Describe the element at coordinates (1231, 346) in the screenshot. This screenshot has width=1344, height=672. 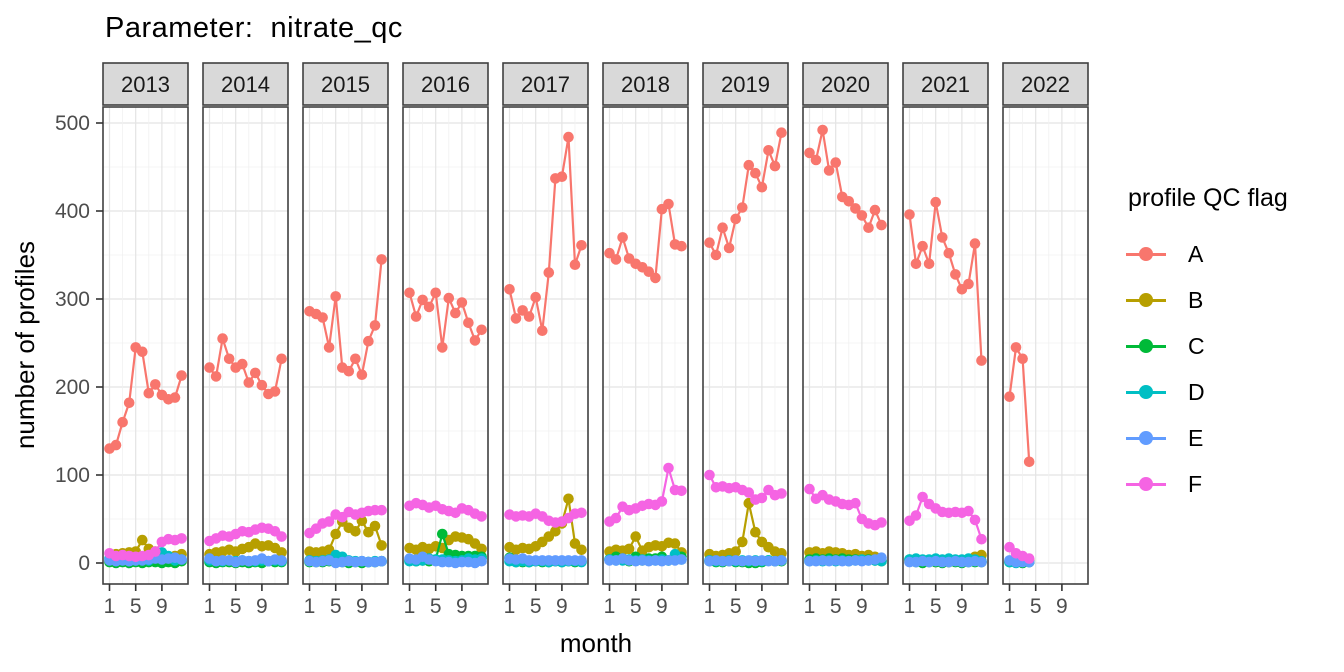
I see `legend-entry-C: C` at that location.